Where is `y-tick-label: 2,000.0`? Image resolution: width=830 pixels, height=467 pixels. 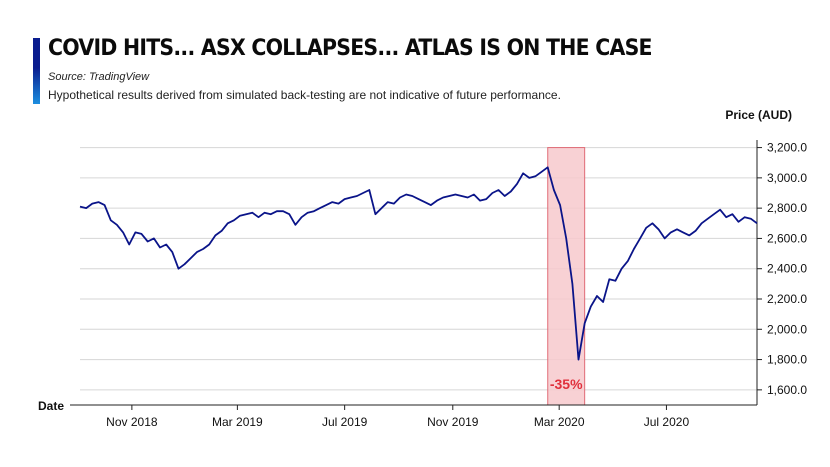
y-tick-label: 2,000.0 is located at coordinates (787, 329).